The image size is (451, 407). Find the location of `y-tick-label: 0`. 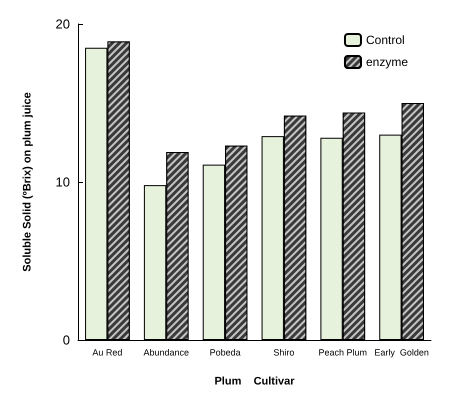

y-tick-label: 0 is located at coordinates (66, 340).